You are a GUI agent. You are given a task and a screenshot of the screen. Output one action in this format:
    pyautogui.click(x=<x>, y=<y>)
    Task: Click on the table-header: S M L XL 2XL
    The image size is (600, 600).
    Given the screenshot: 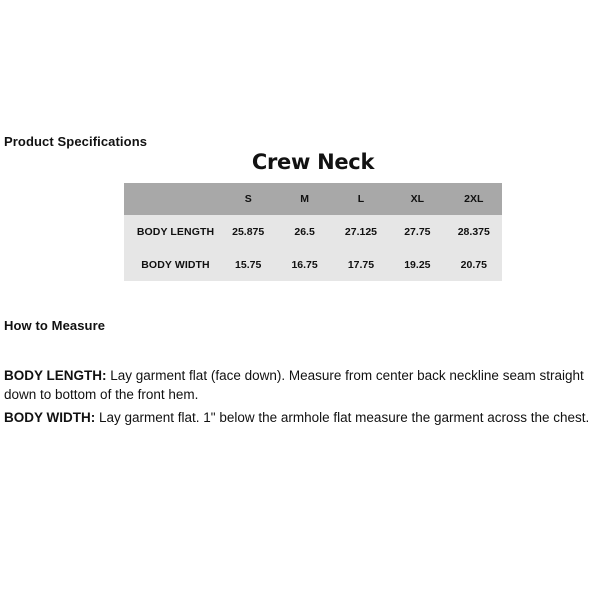 What is the action you would take?
    pyautogui.click(x=313, y=199)
    